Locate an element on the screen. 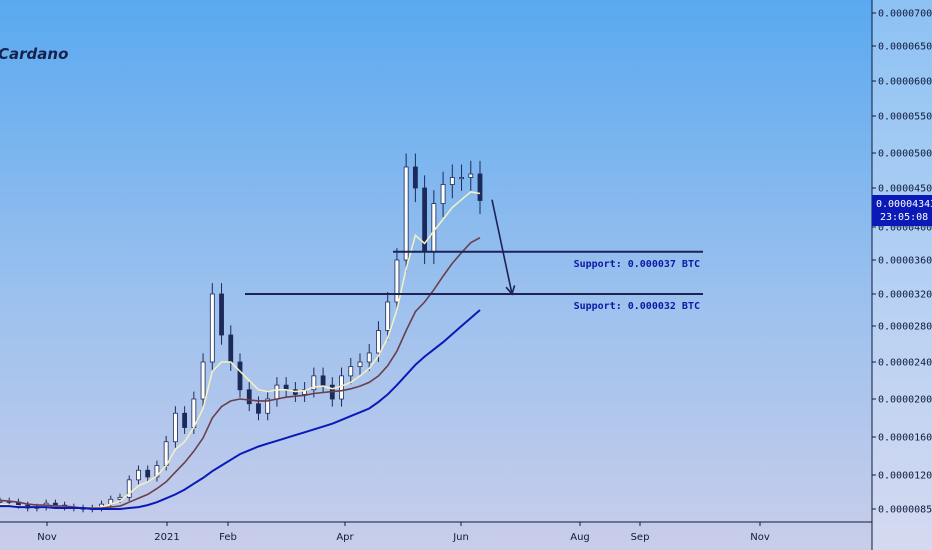 The width and height of the screenshot is (932, 550). time-tick-label: 2021 is located at coordinates (166, 537).